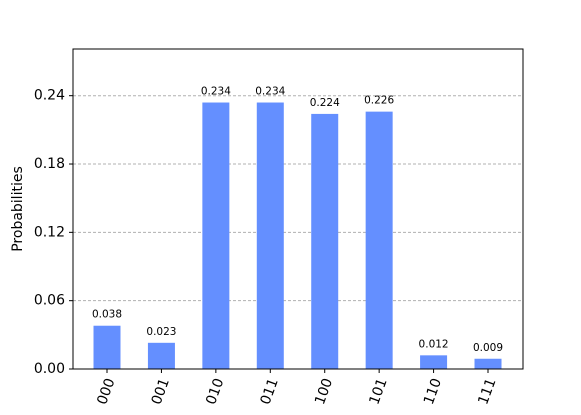 Image resolution: width=581 pixels, height=415 pixels. I want to click on x-tick-label: 111, so click(487, 391).